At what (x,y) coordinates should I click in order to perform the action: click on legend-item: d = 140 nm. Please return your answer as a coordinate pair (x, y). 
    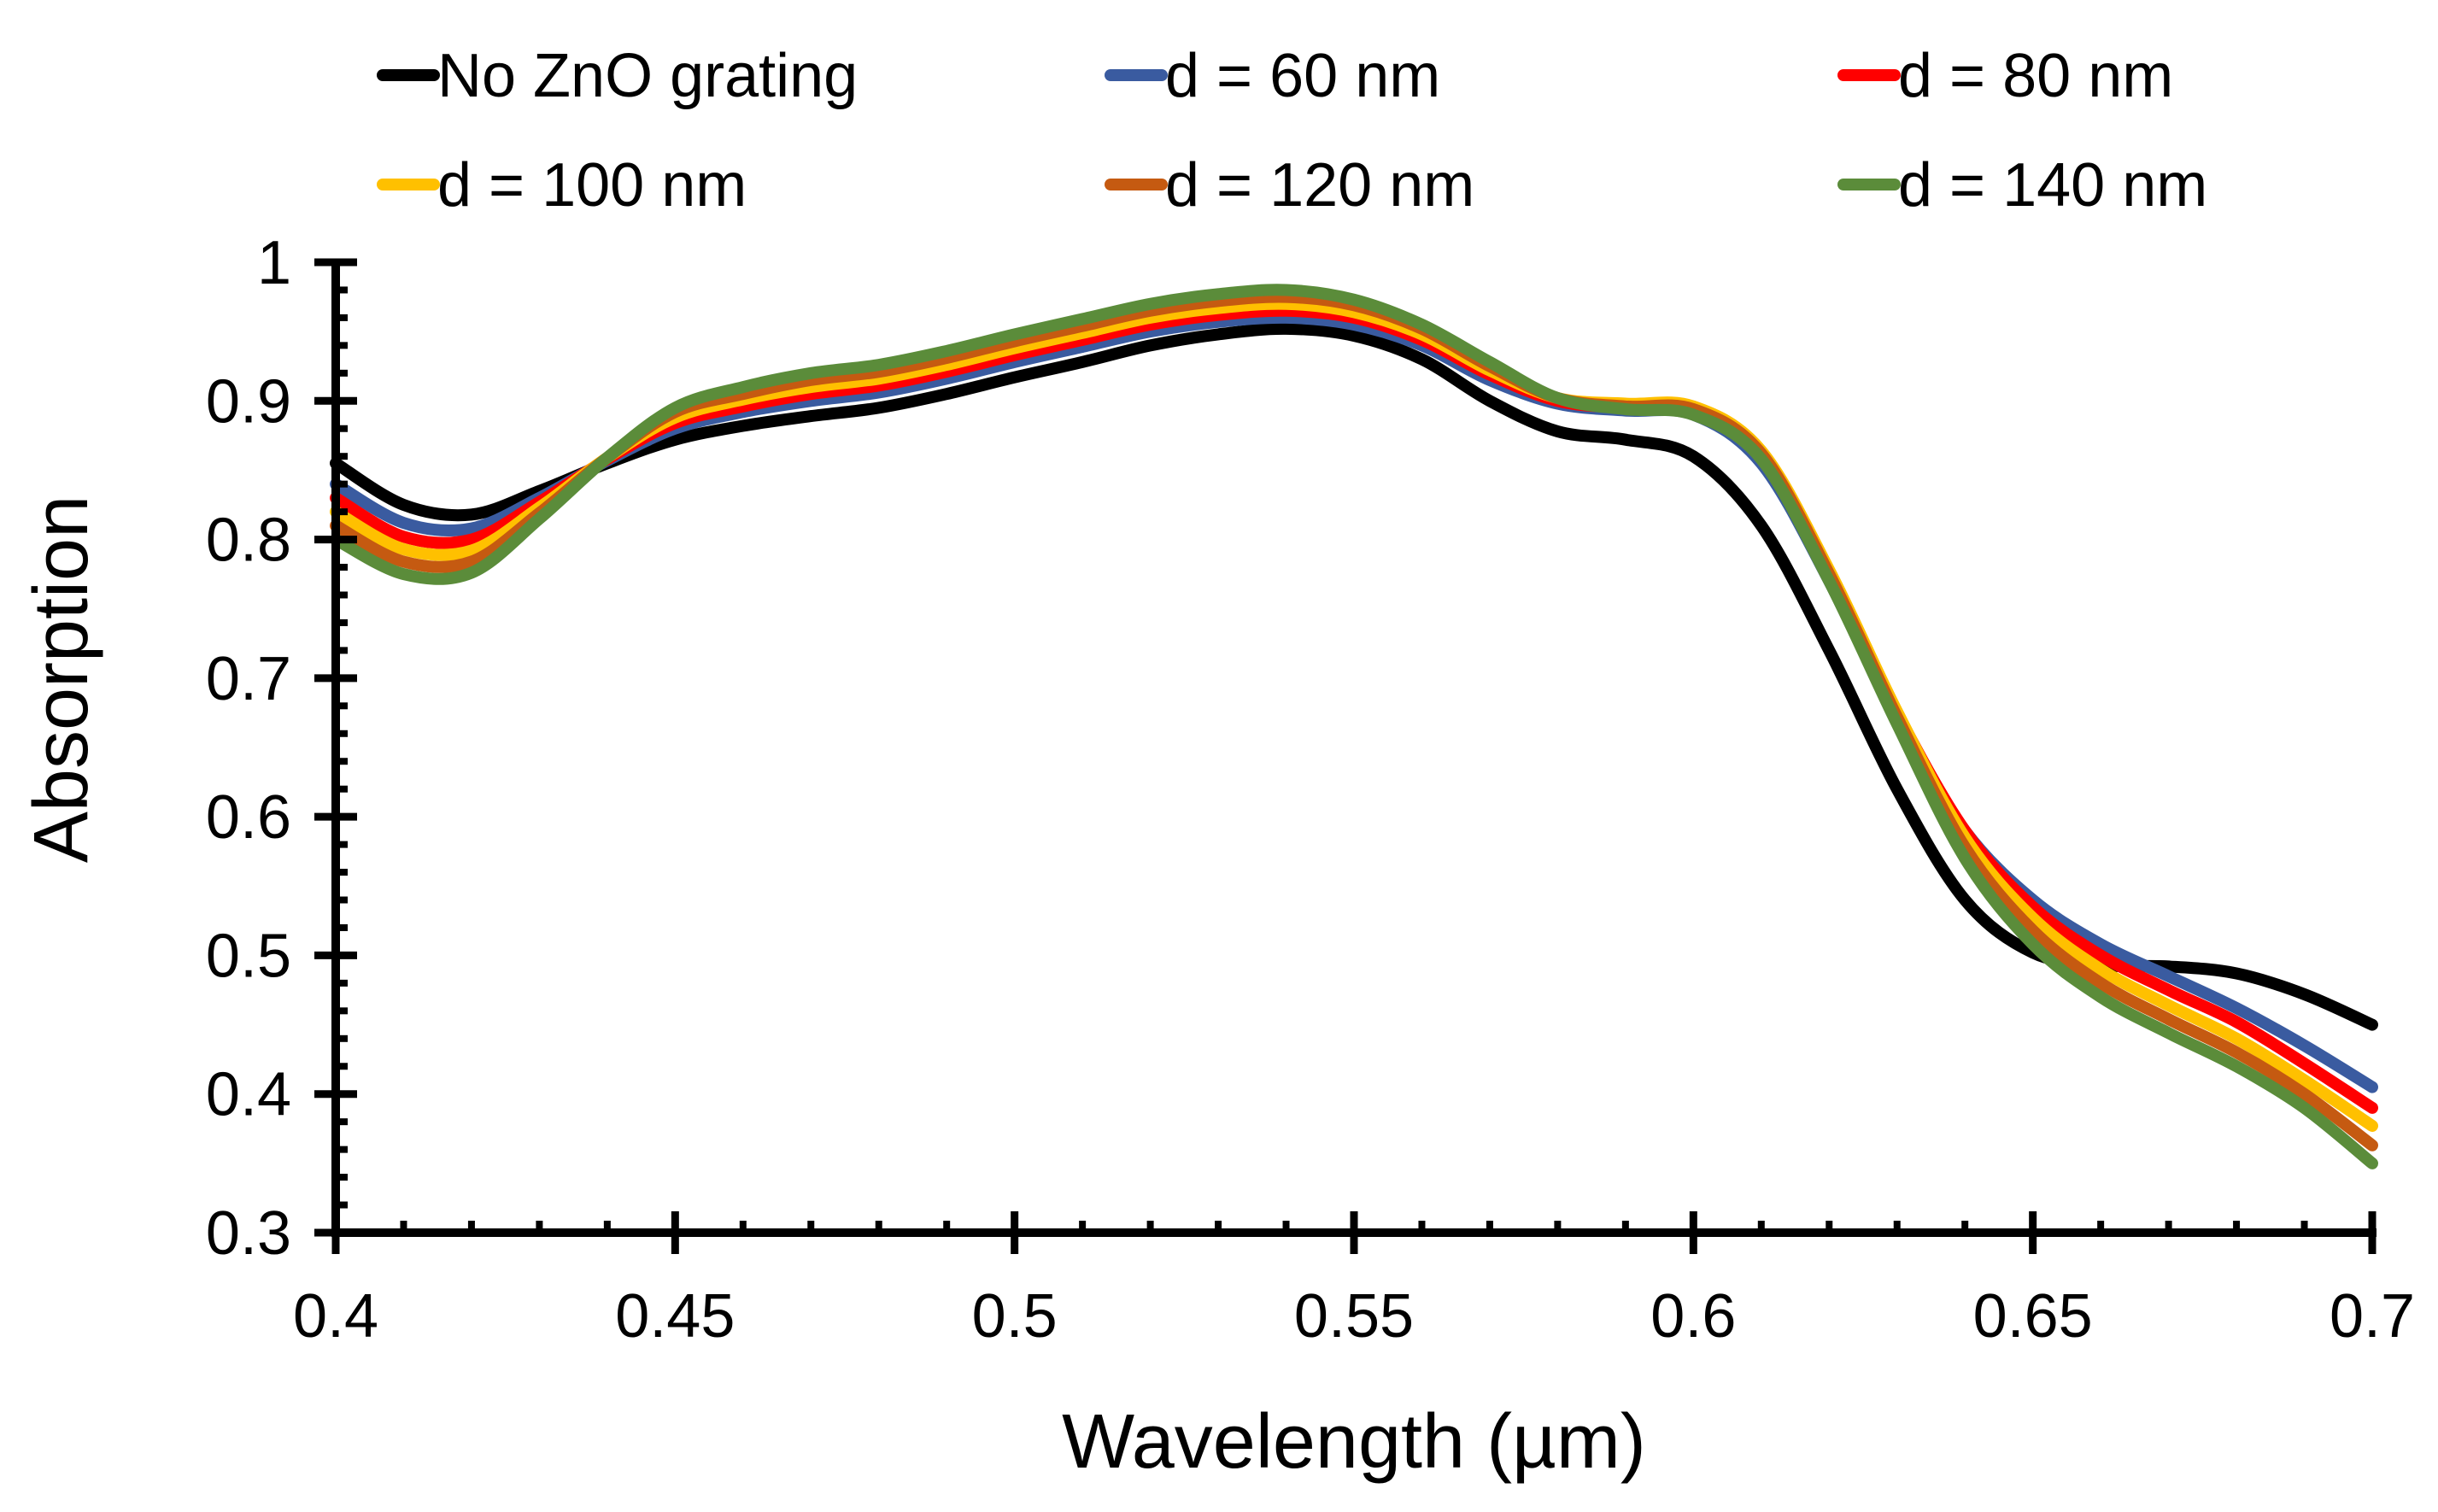
    Looking at the image, I should click on (2022, 185).